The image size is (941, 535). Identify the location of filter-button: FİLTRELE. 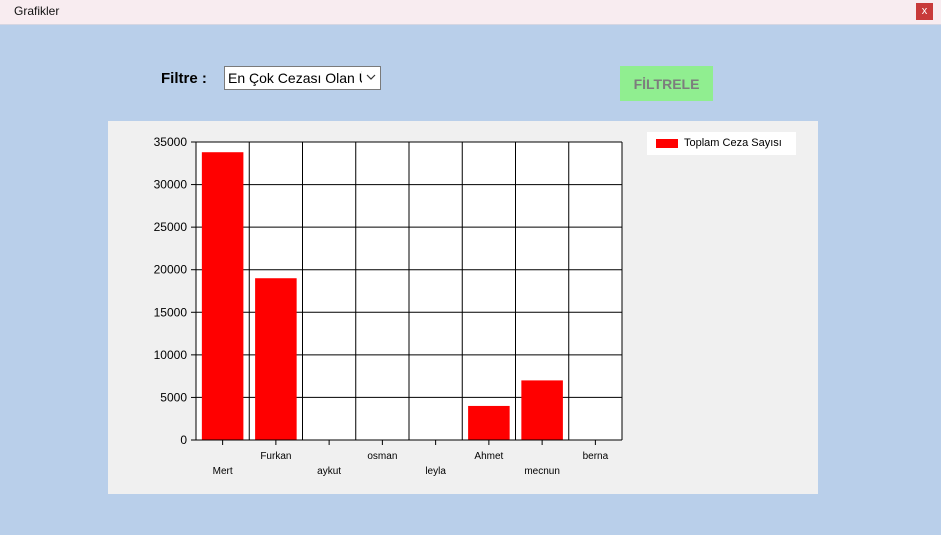
(666, 83).